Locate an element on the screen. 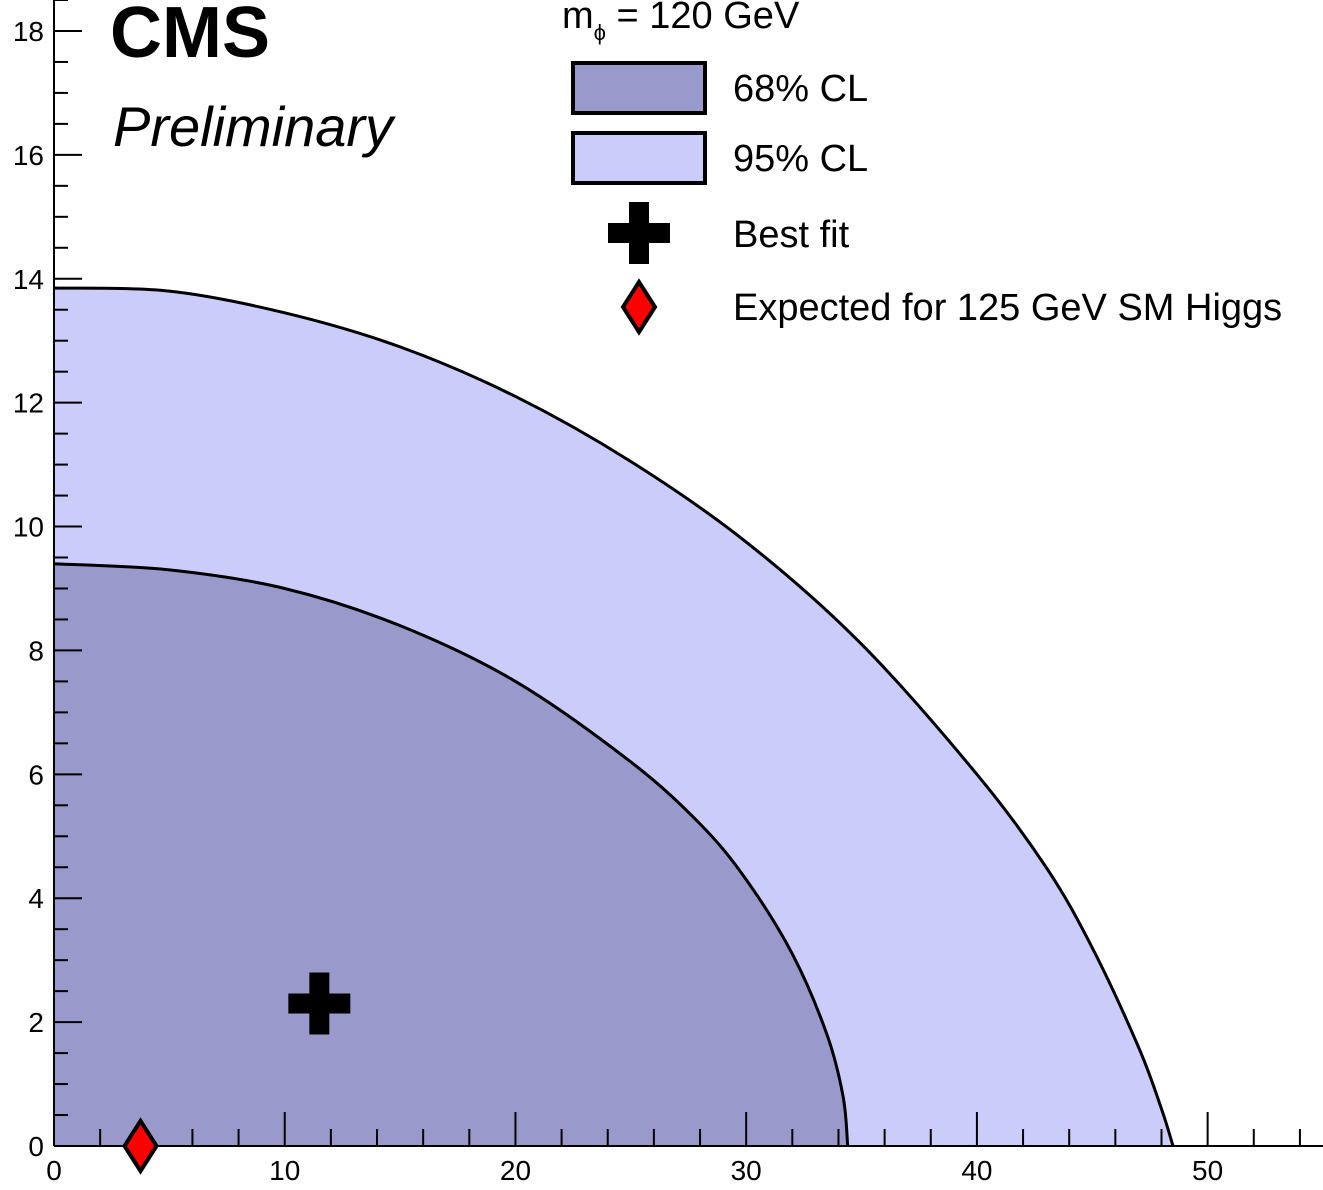 The height and width of the screenshot is (1190, 1323). experiment-label: CMS is located at coordinates (190, 36).